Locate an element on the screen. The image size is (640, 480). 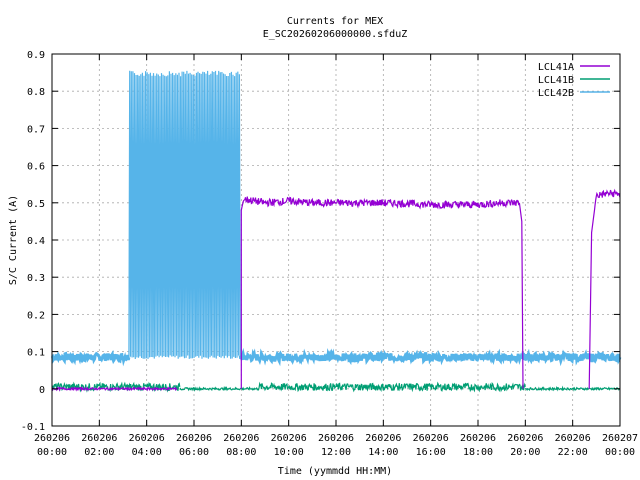
chart-subtitle: E_SC20260206000000.sfduZ is located at coordinates (335, 34).